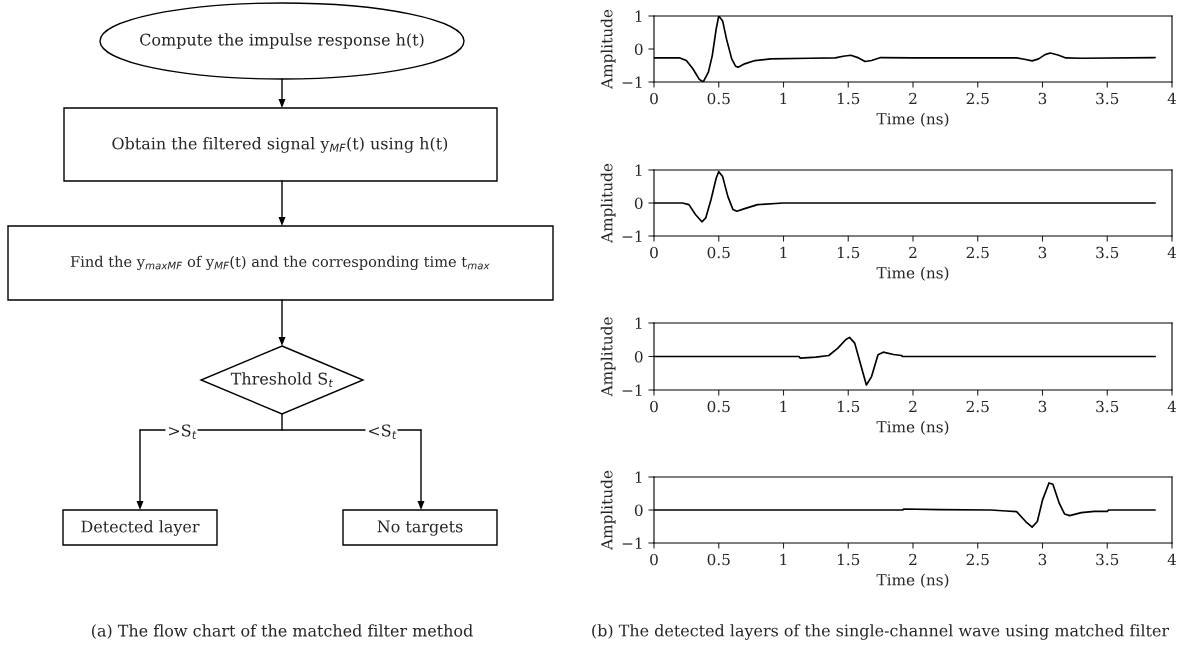 This screenshot has width=1194, height=652. What do you see at coordinates (282, 380) in the screenshot?
I see `text: Threshold S$_{t}$` at bounding box center [282, 380].